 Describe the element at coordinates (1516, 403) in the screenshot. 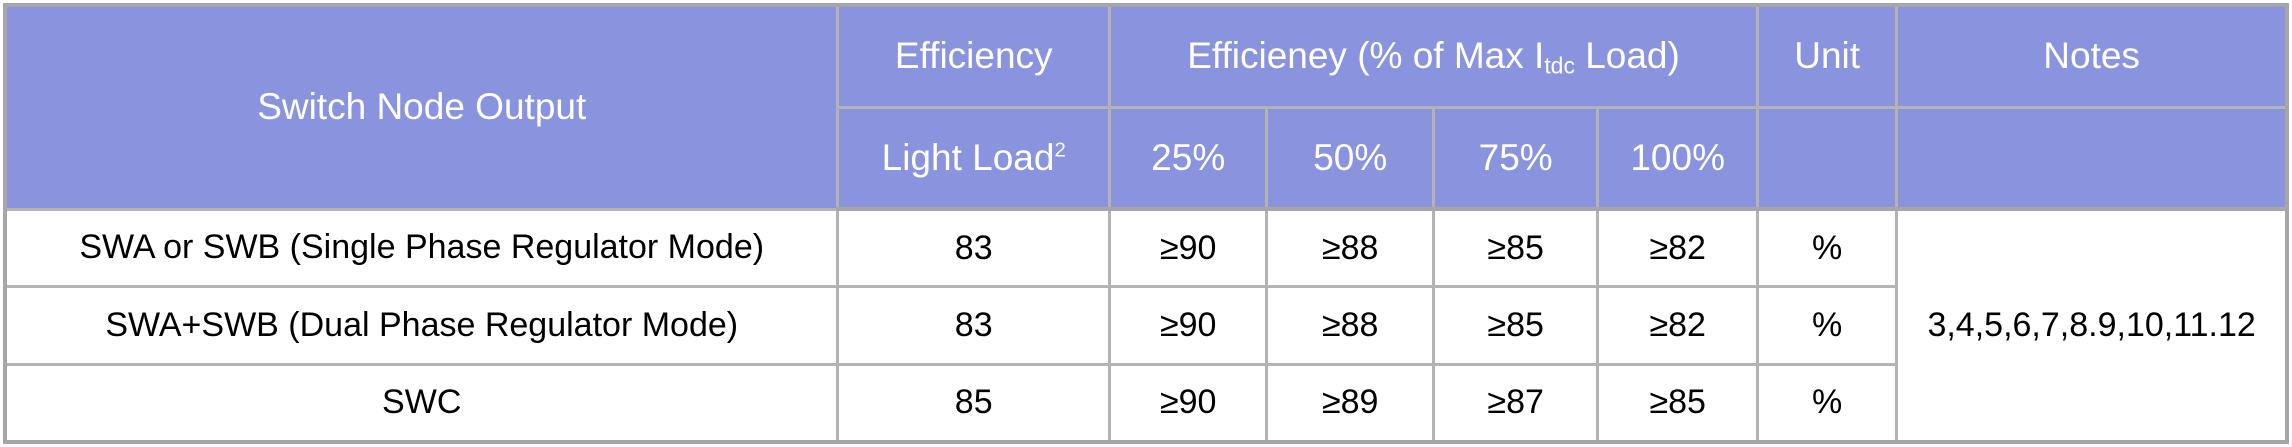

I see `cell-75pct: ≥87` at that location.